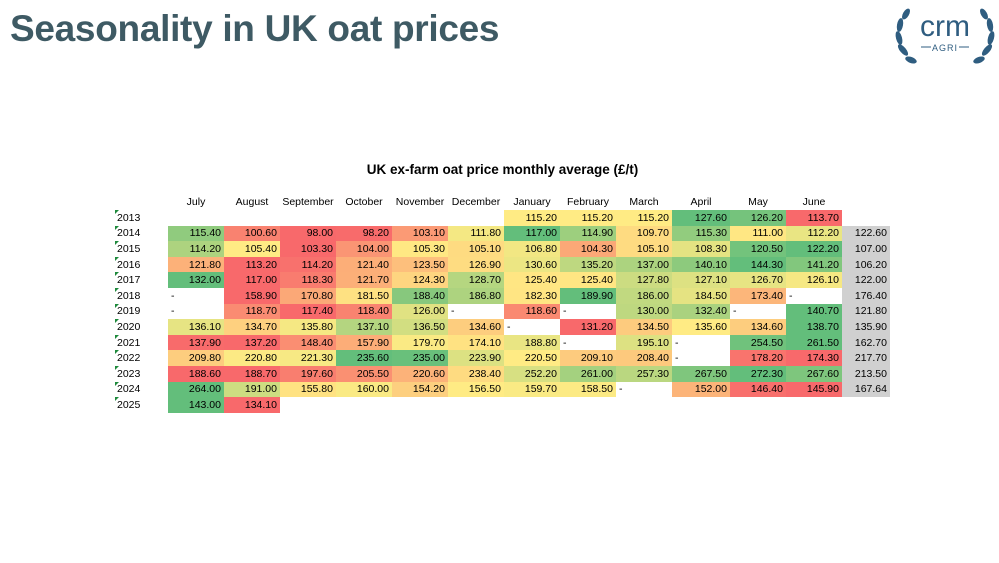 This screenshot has width=999, height=563. Describe the element at coordinates (420, 264) in the screenshot. I see `price-cell: 123.50` at that location.